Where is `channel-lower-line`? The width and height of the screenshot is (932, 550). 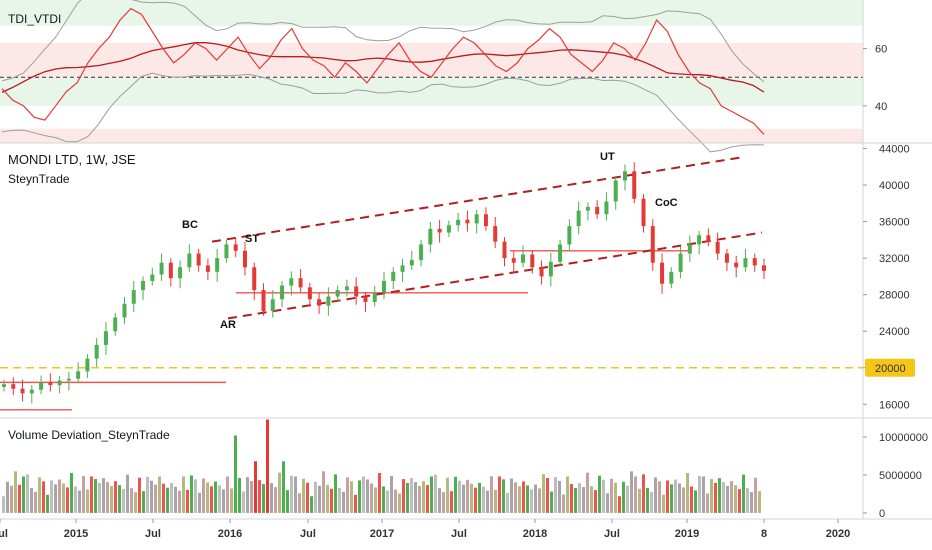 channel-lower-line is located at coordinates (495, 275).